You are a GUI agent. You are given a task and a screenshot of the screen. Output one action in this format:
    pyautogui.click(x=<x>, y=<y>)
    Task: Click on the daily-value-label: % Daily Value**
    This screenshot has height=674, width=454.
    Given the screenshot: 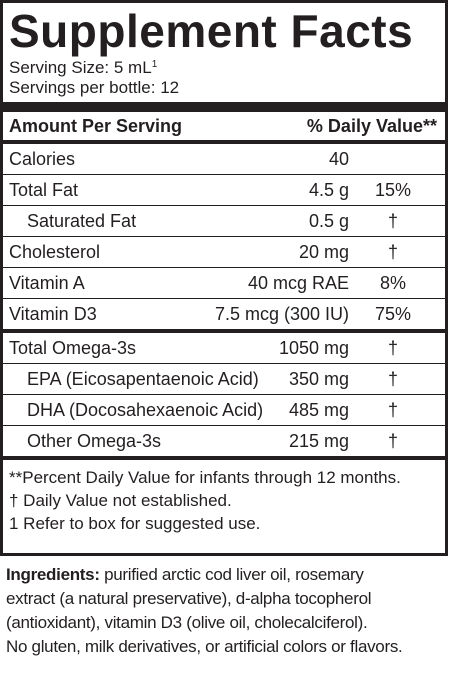 What is the action you would take?
    pyautogui.click(x=371, y=126)
    